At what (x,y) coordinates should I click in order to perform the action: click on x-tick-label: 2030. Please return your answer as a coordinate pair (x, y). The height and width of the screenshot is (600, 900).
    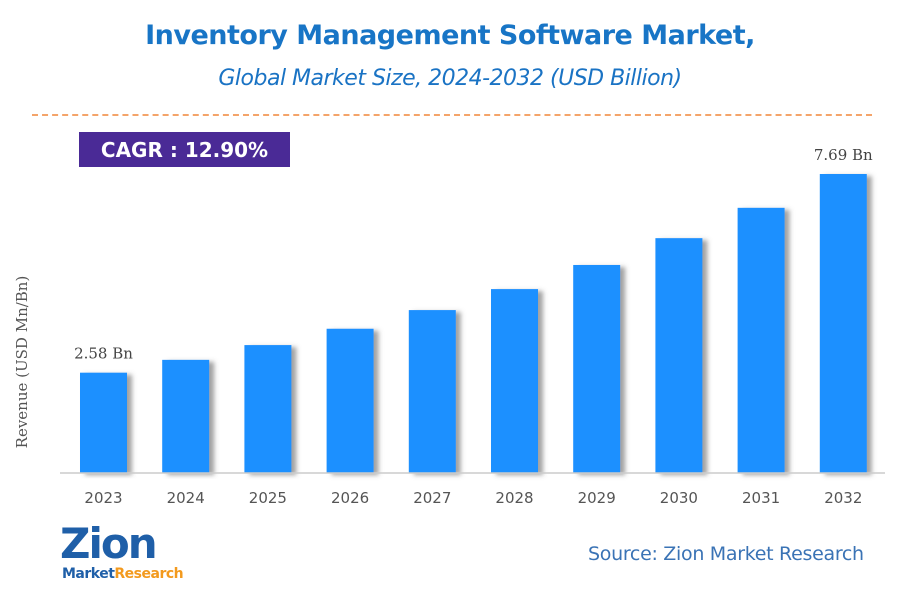
    Looking at the image, I should click on (679, 498).